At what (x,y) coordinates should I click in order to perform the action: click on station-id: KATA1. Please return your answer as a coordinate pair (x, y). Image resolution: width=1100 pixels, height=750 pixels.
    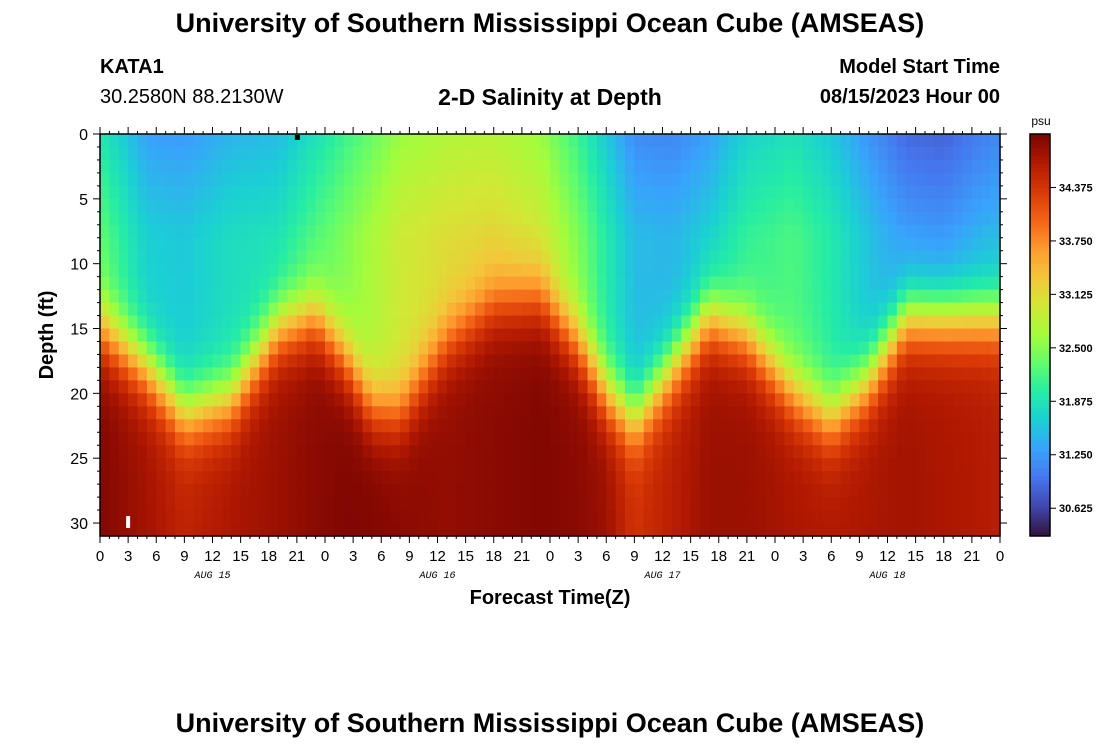
    Looking at the image, I should click on (132, 67).